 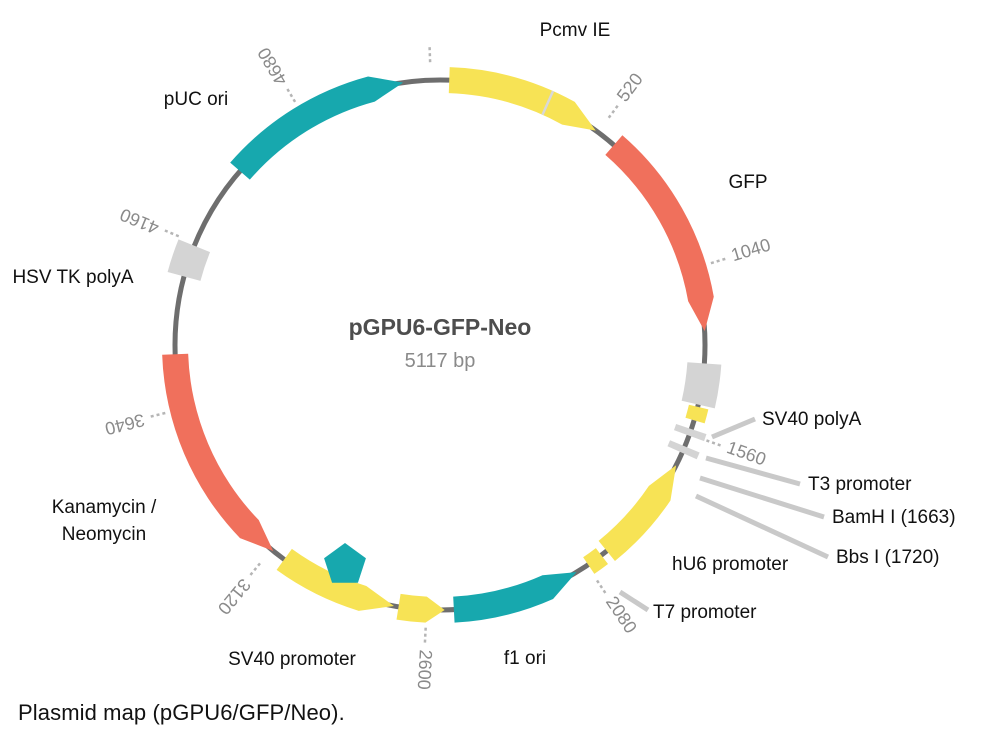 What do you see at coordinates (705, 612) in the screenshot?
I see `feature-label-t7-promoter: T7 promoter` at bounding box center [705, 612].